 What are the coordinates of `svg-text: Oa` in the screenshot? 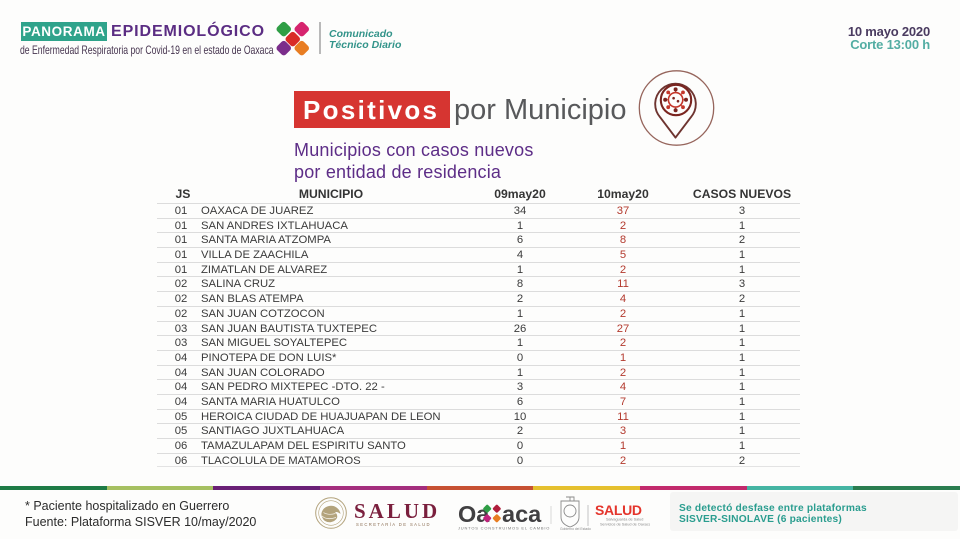 It's located at (474, 514).